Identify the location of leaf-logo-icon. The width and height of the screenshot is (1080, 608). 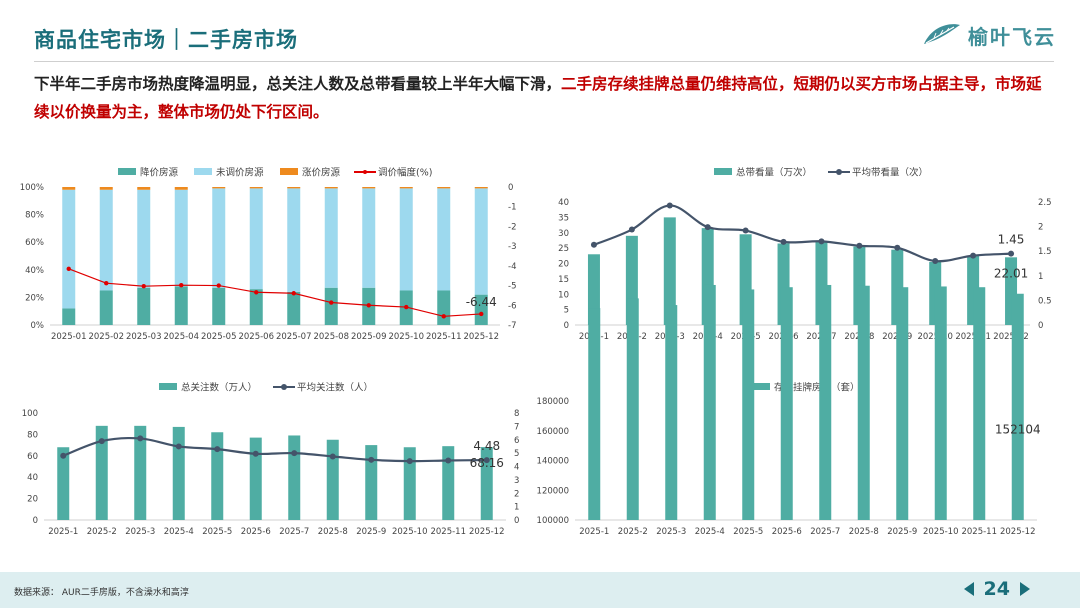
(942, 34).